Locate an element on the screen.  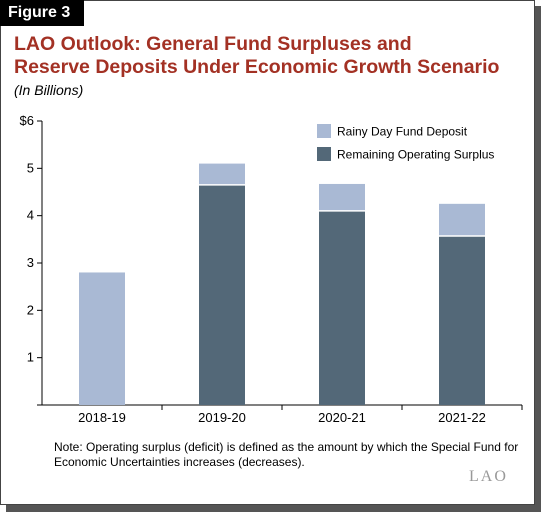
y-tick-label: 4 is located at coordinates (30, 215).